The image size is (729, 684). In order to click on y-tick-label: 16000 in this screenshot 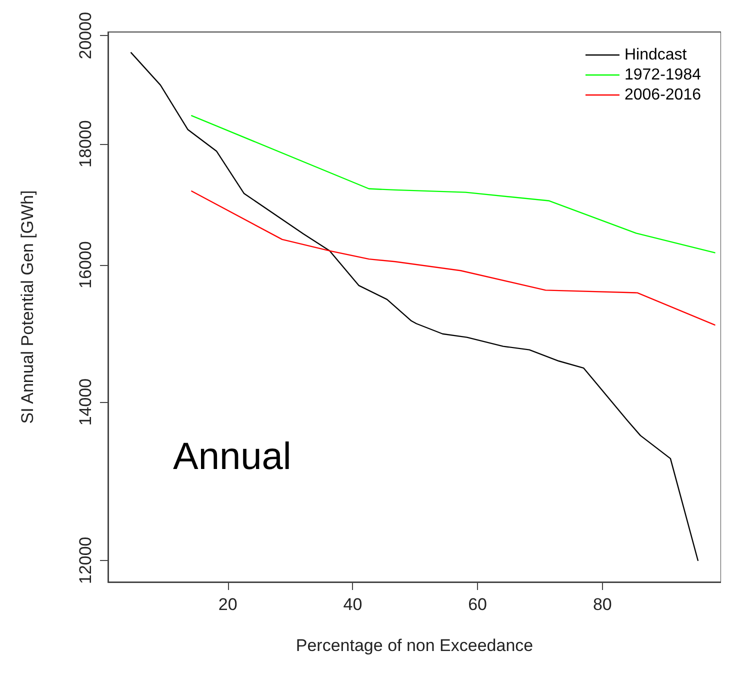, I will do `click(85, 264)`.